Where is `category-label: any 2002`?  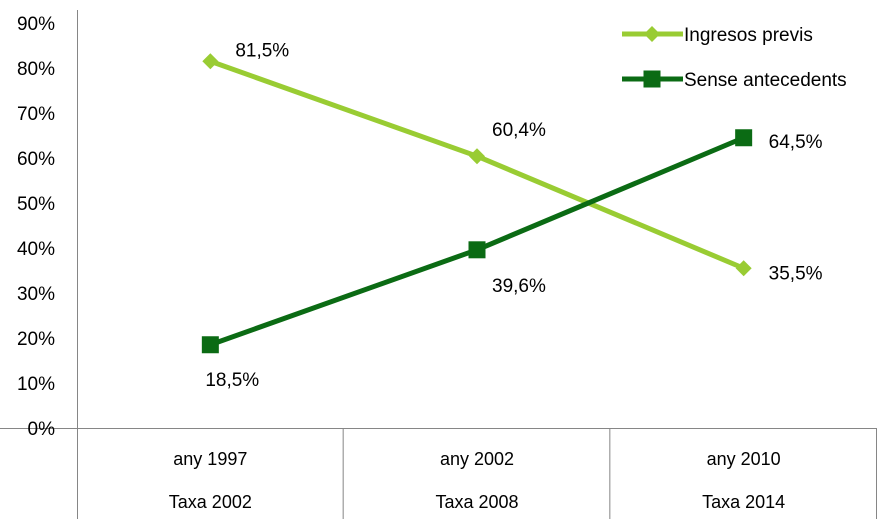 category-label: any 2002 is located at coordinates (477, 459).